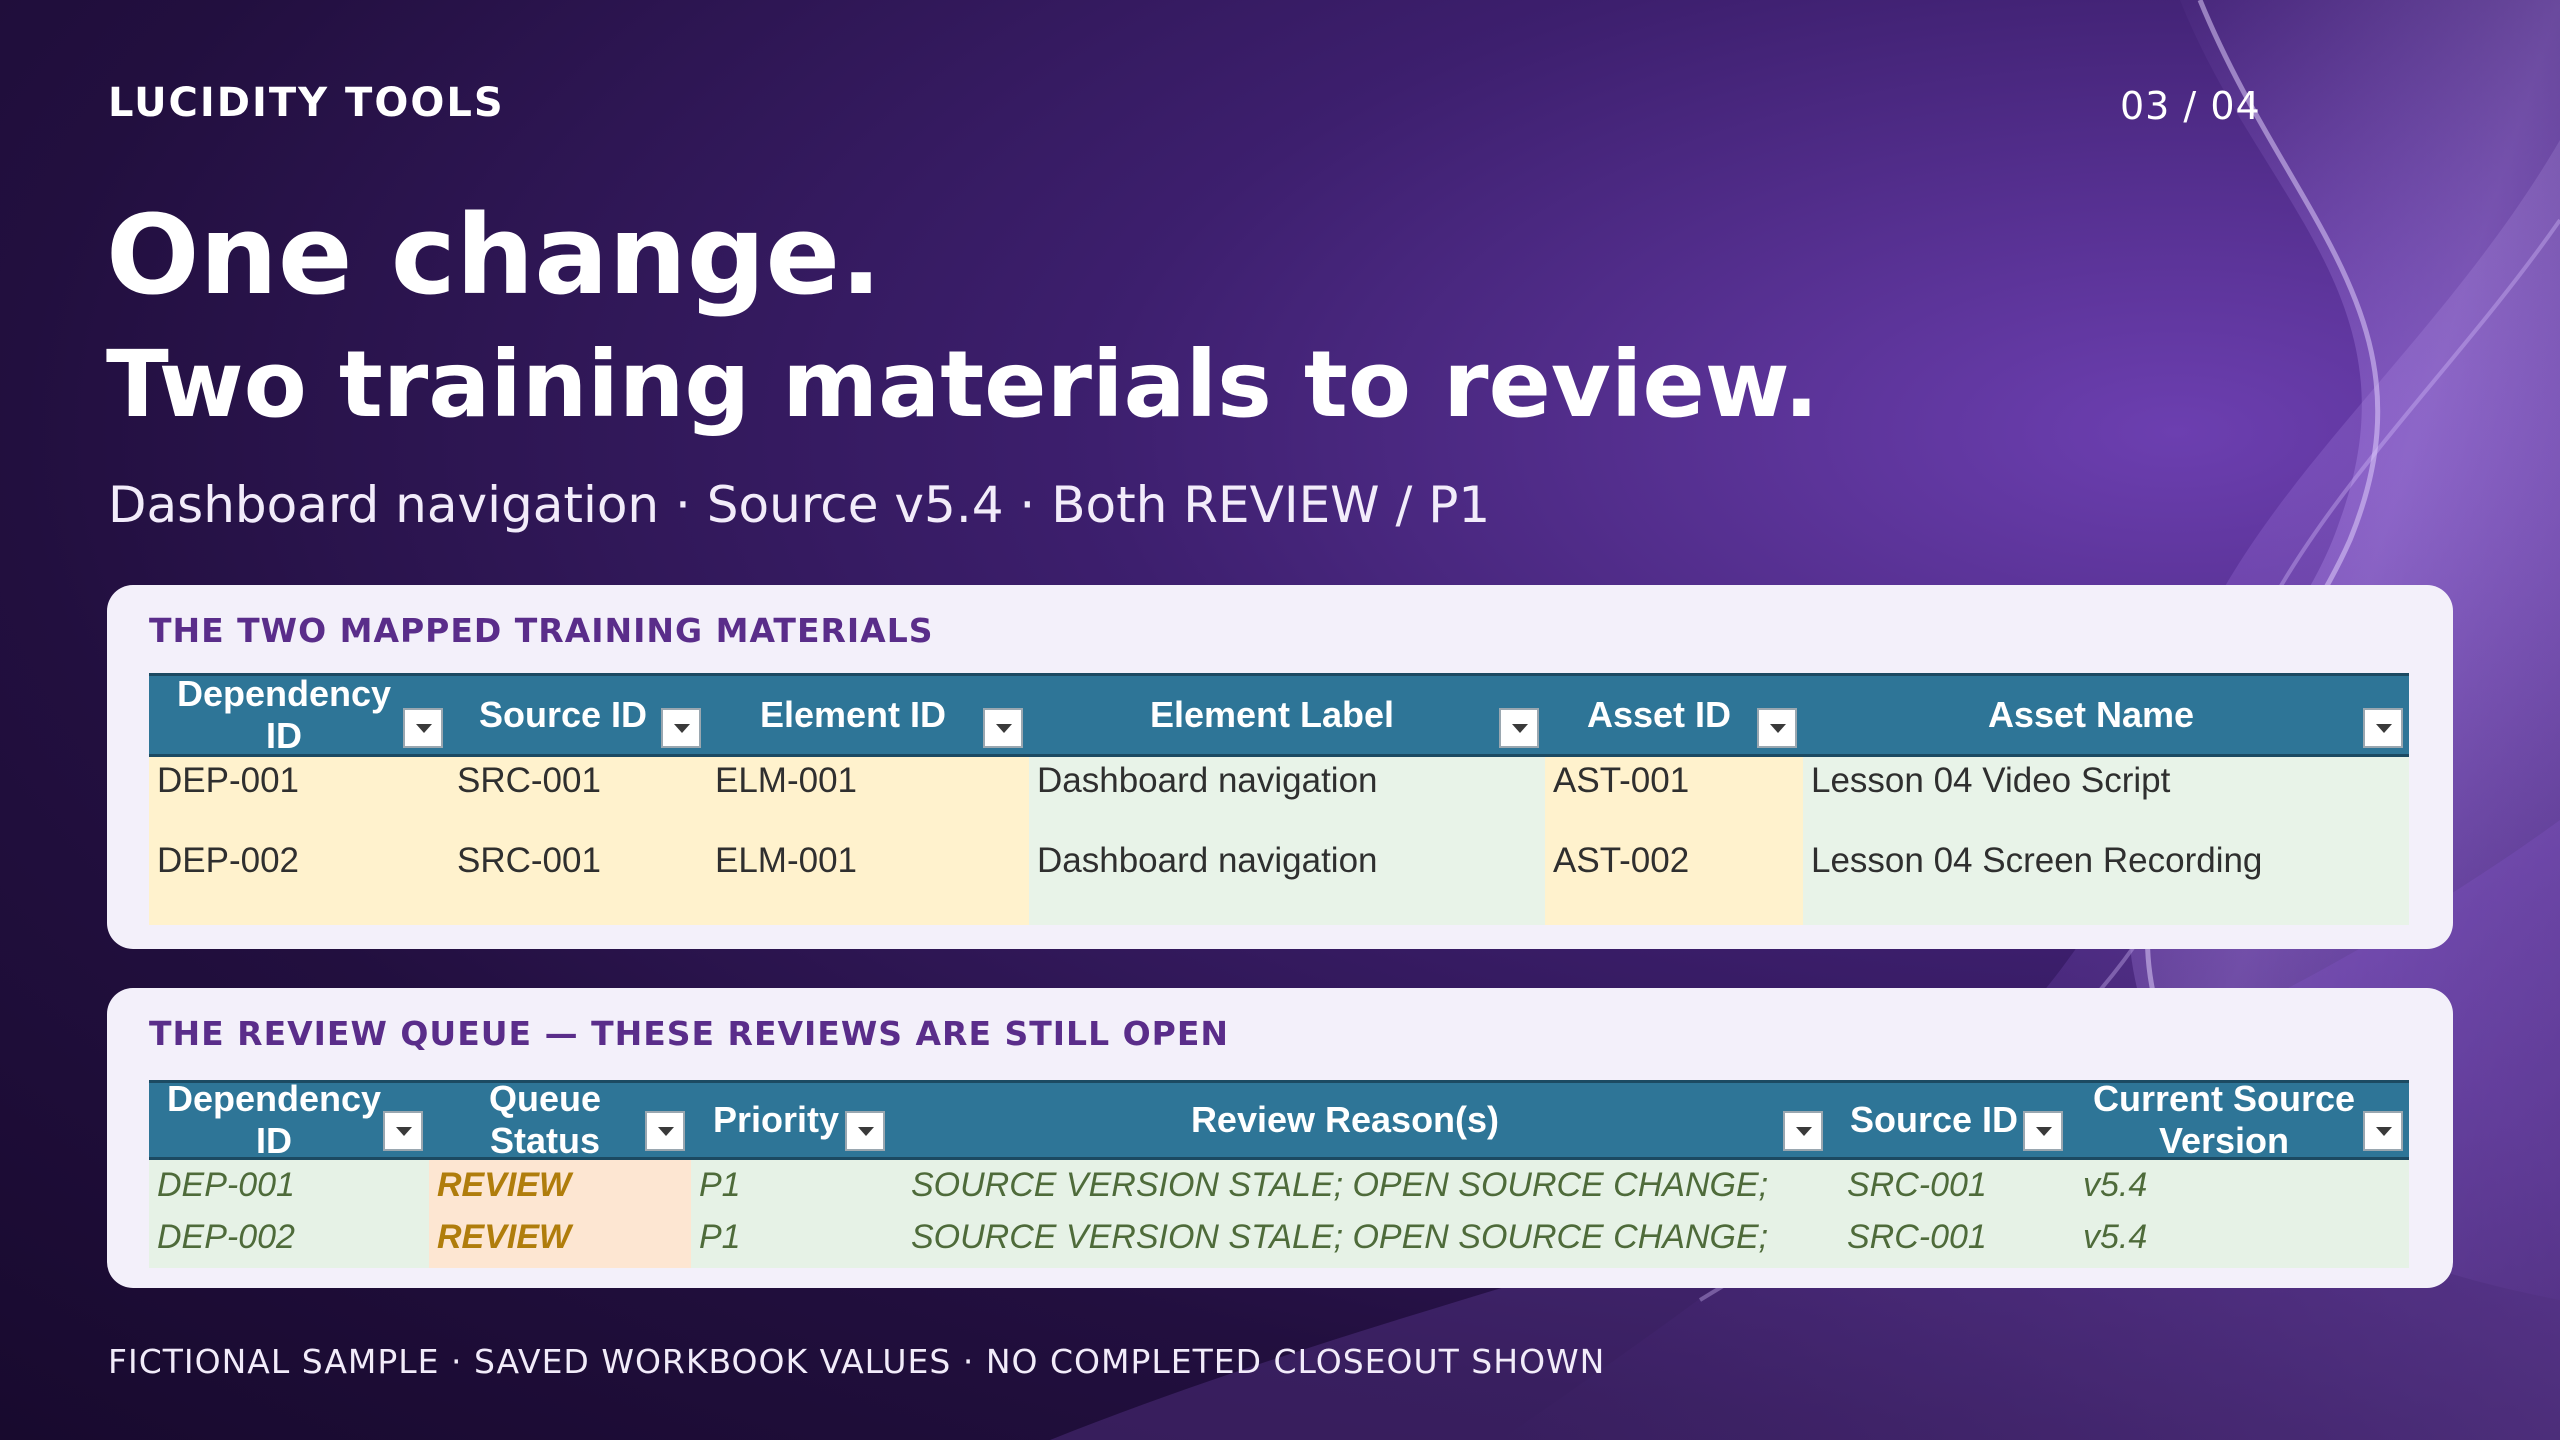 The image size is (2560, 1440). I want to click on mapped-materials-title: THE TWO MAPPED TRAINING MATERIALS, so click(541, 630).